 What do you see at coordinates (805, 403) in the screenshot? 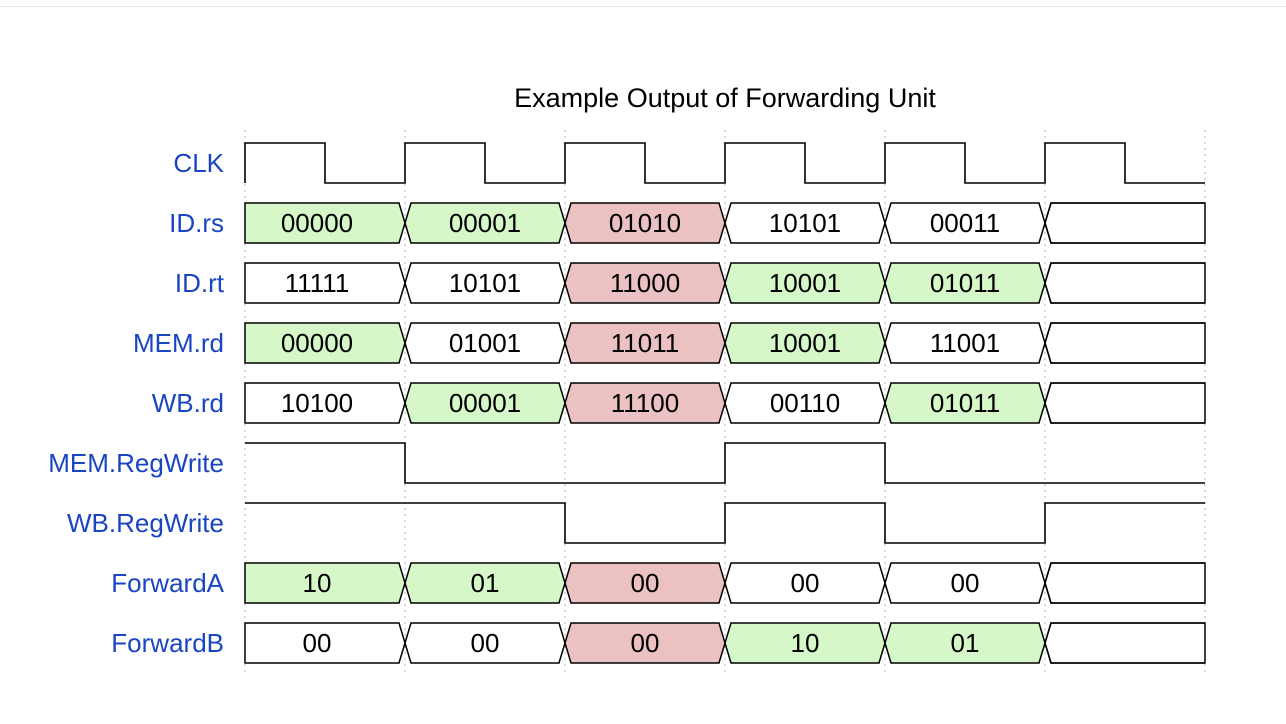
I see `bus-value: 00110` at bounding box center [805, 403].